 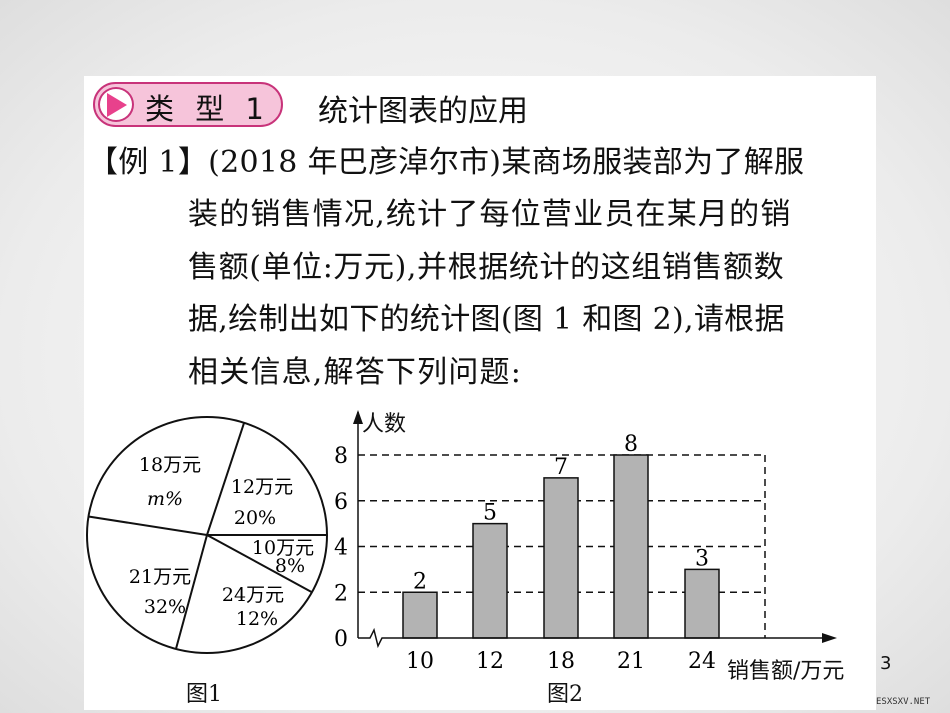 What do you see at coordinates (420, 581) in the screenshot?
I see `bar-value-label: 2` at bounding box center [420, 581].